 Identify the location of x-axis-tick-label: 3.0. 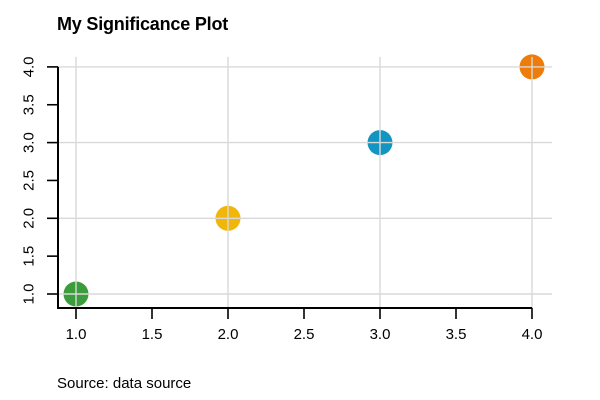
(380, 334).